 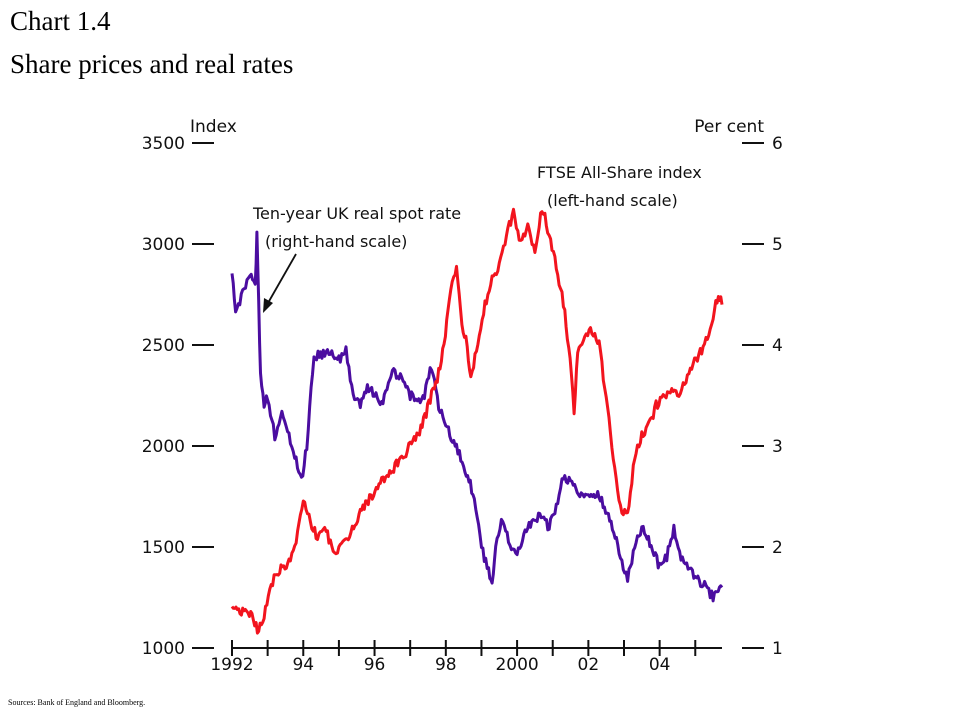 I want to click on annotation-rate-scale: (right-hand scale), so click(x=336, y=241).